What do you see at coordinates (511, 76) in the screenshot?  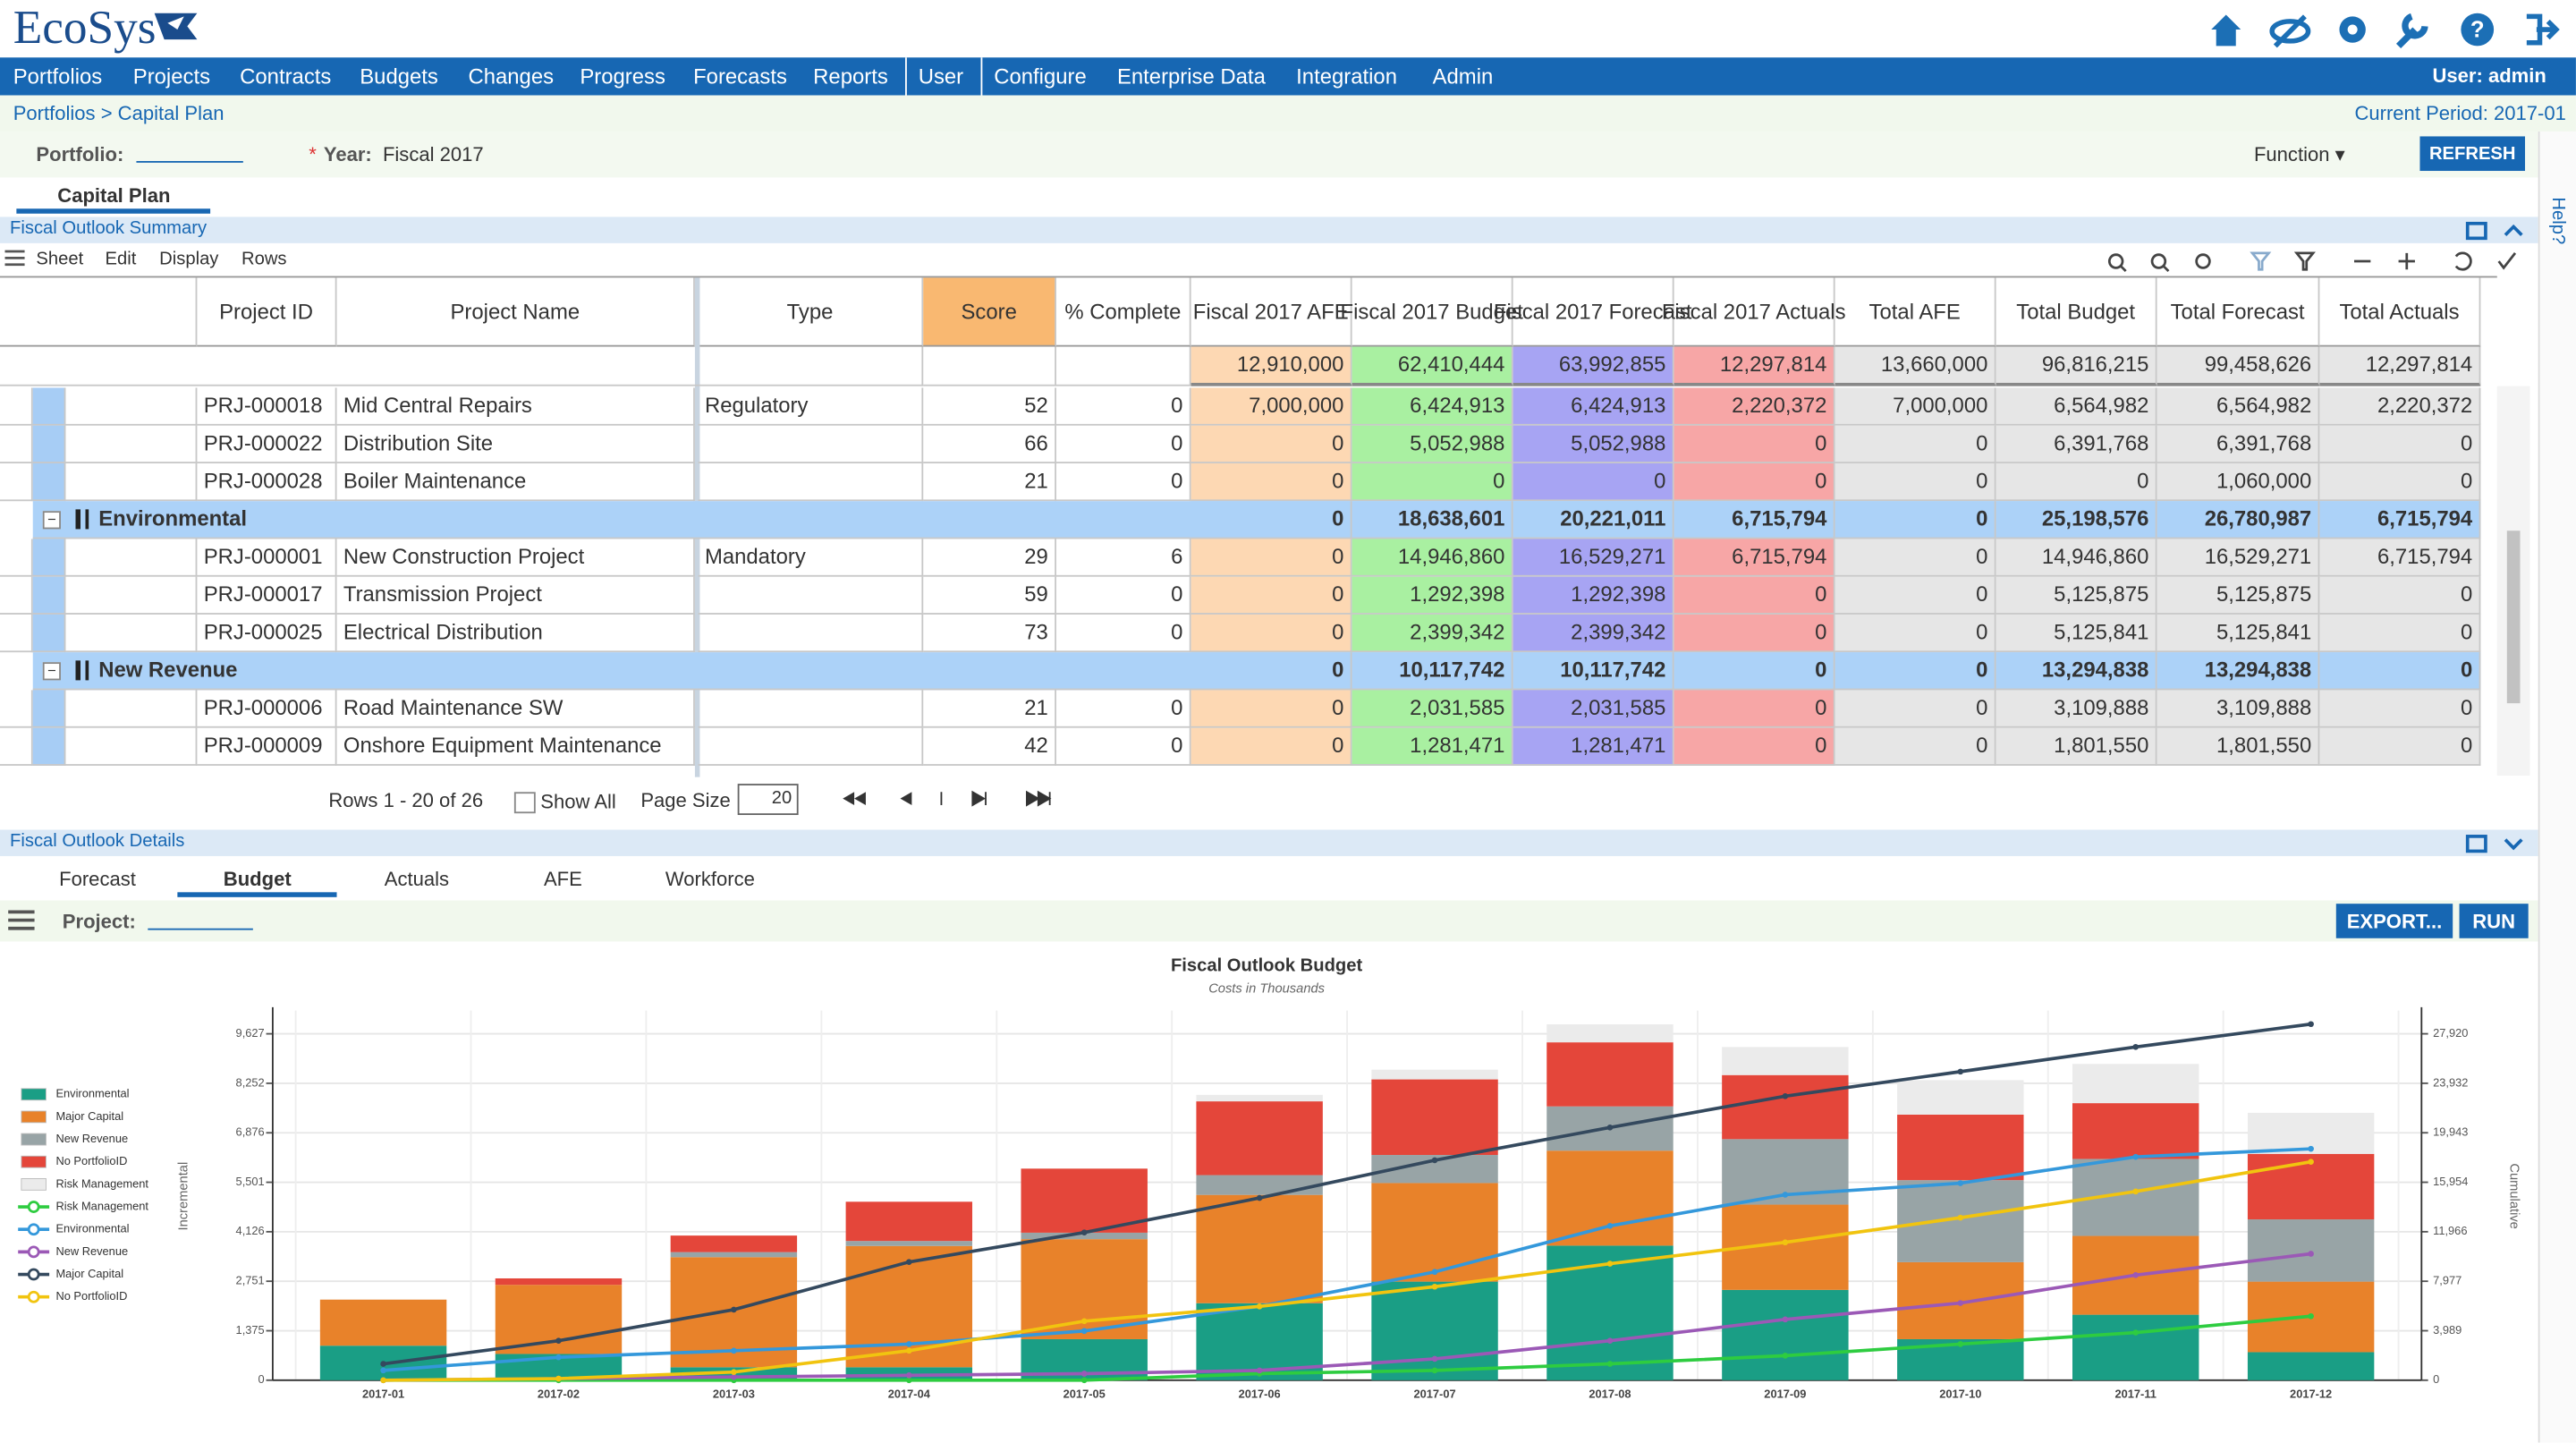 I see `nav-item: Changes` at bounding box center [511, 76].